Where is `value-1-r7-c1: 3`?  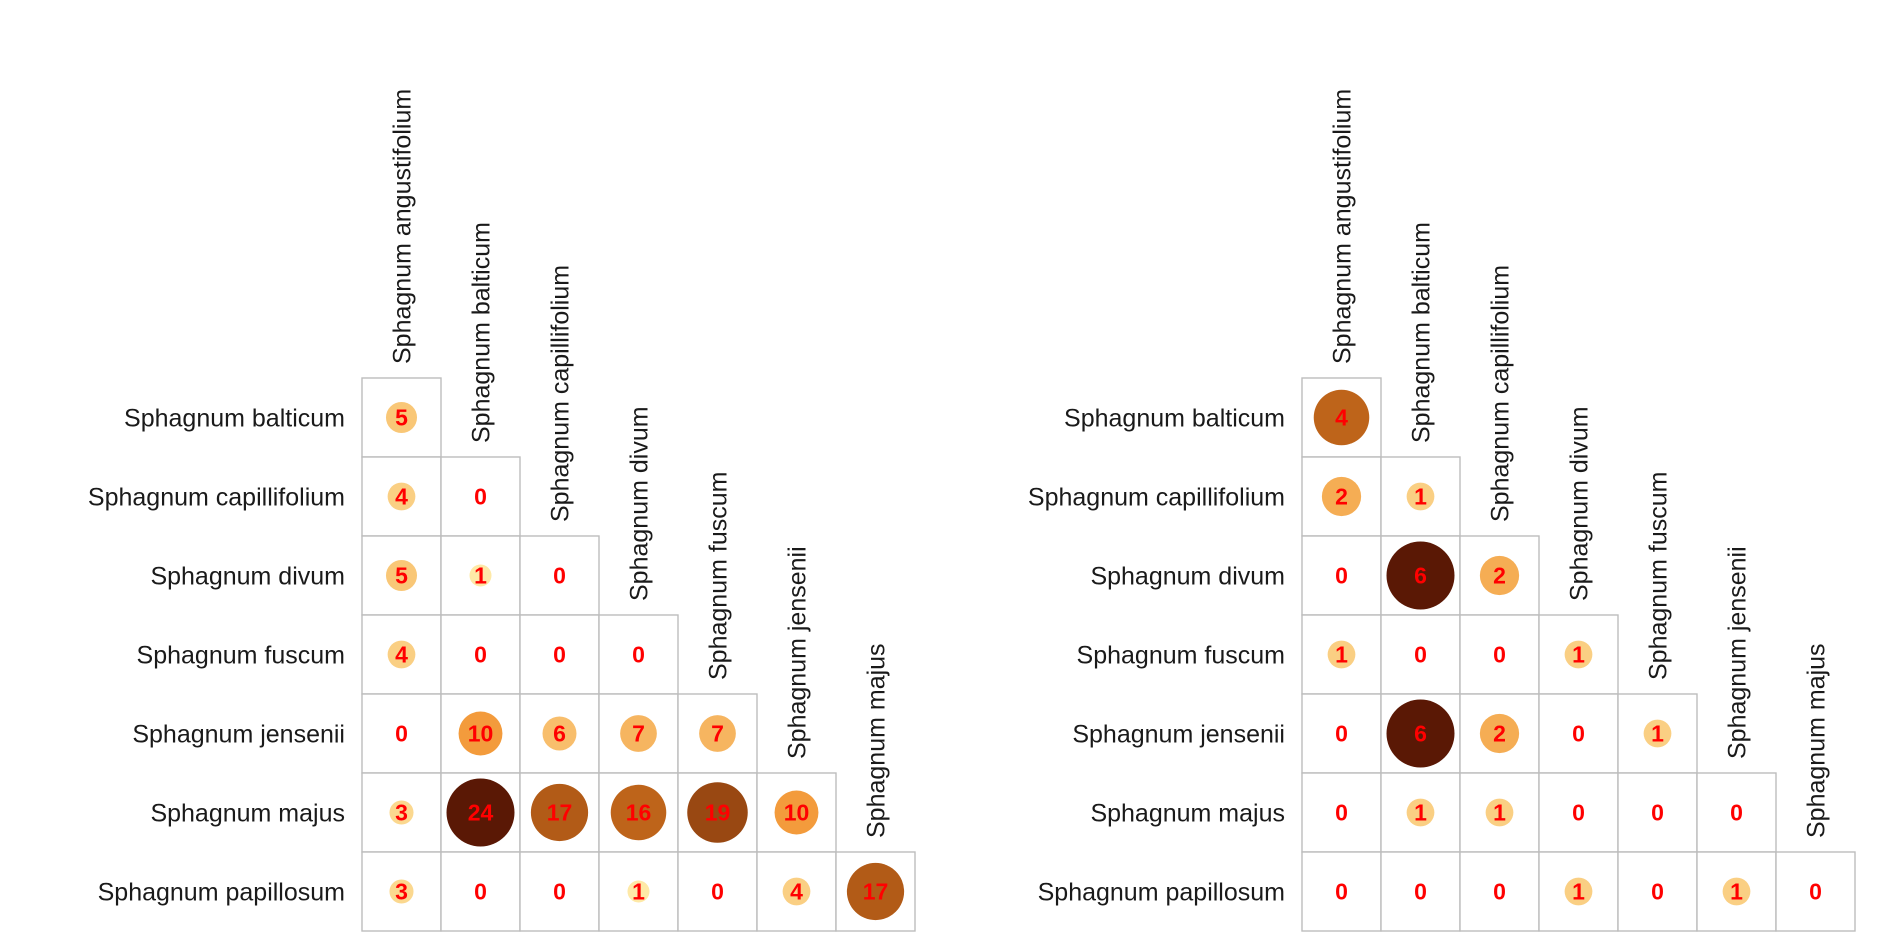 value-1-r7-c1: 3 is located at coordinates (401, 892).